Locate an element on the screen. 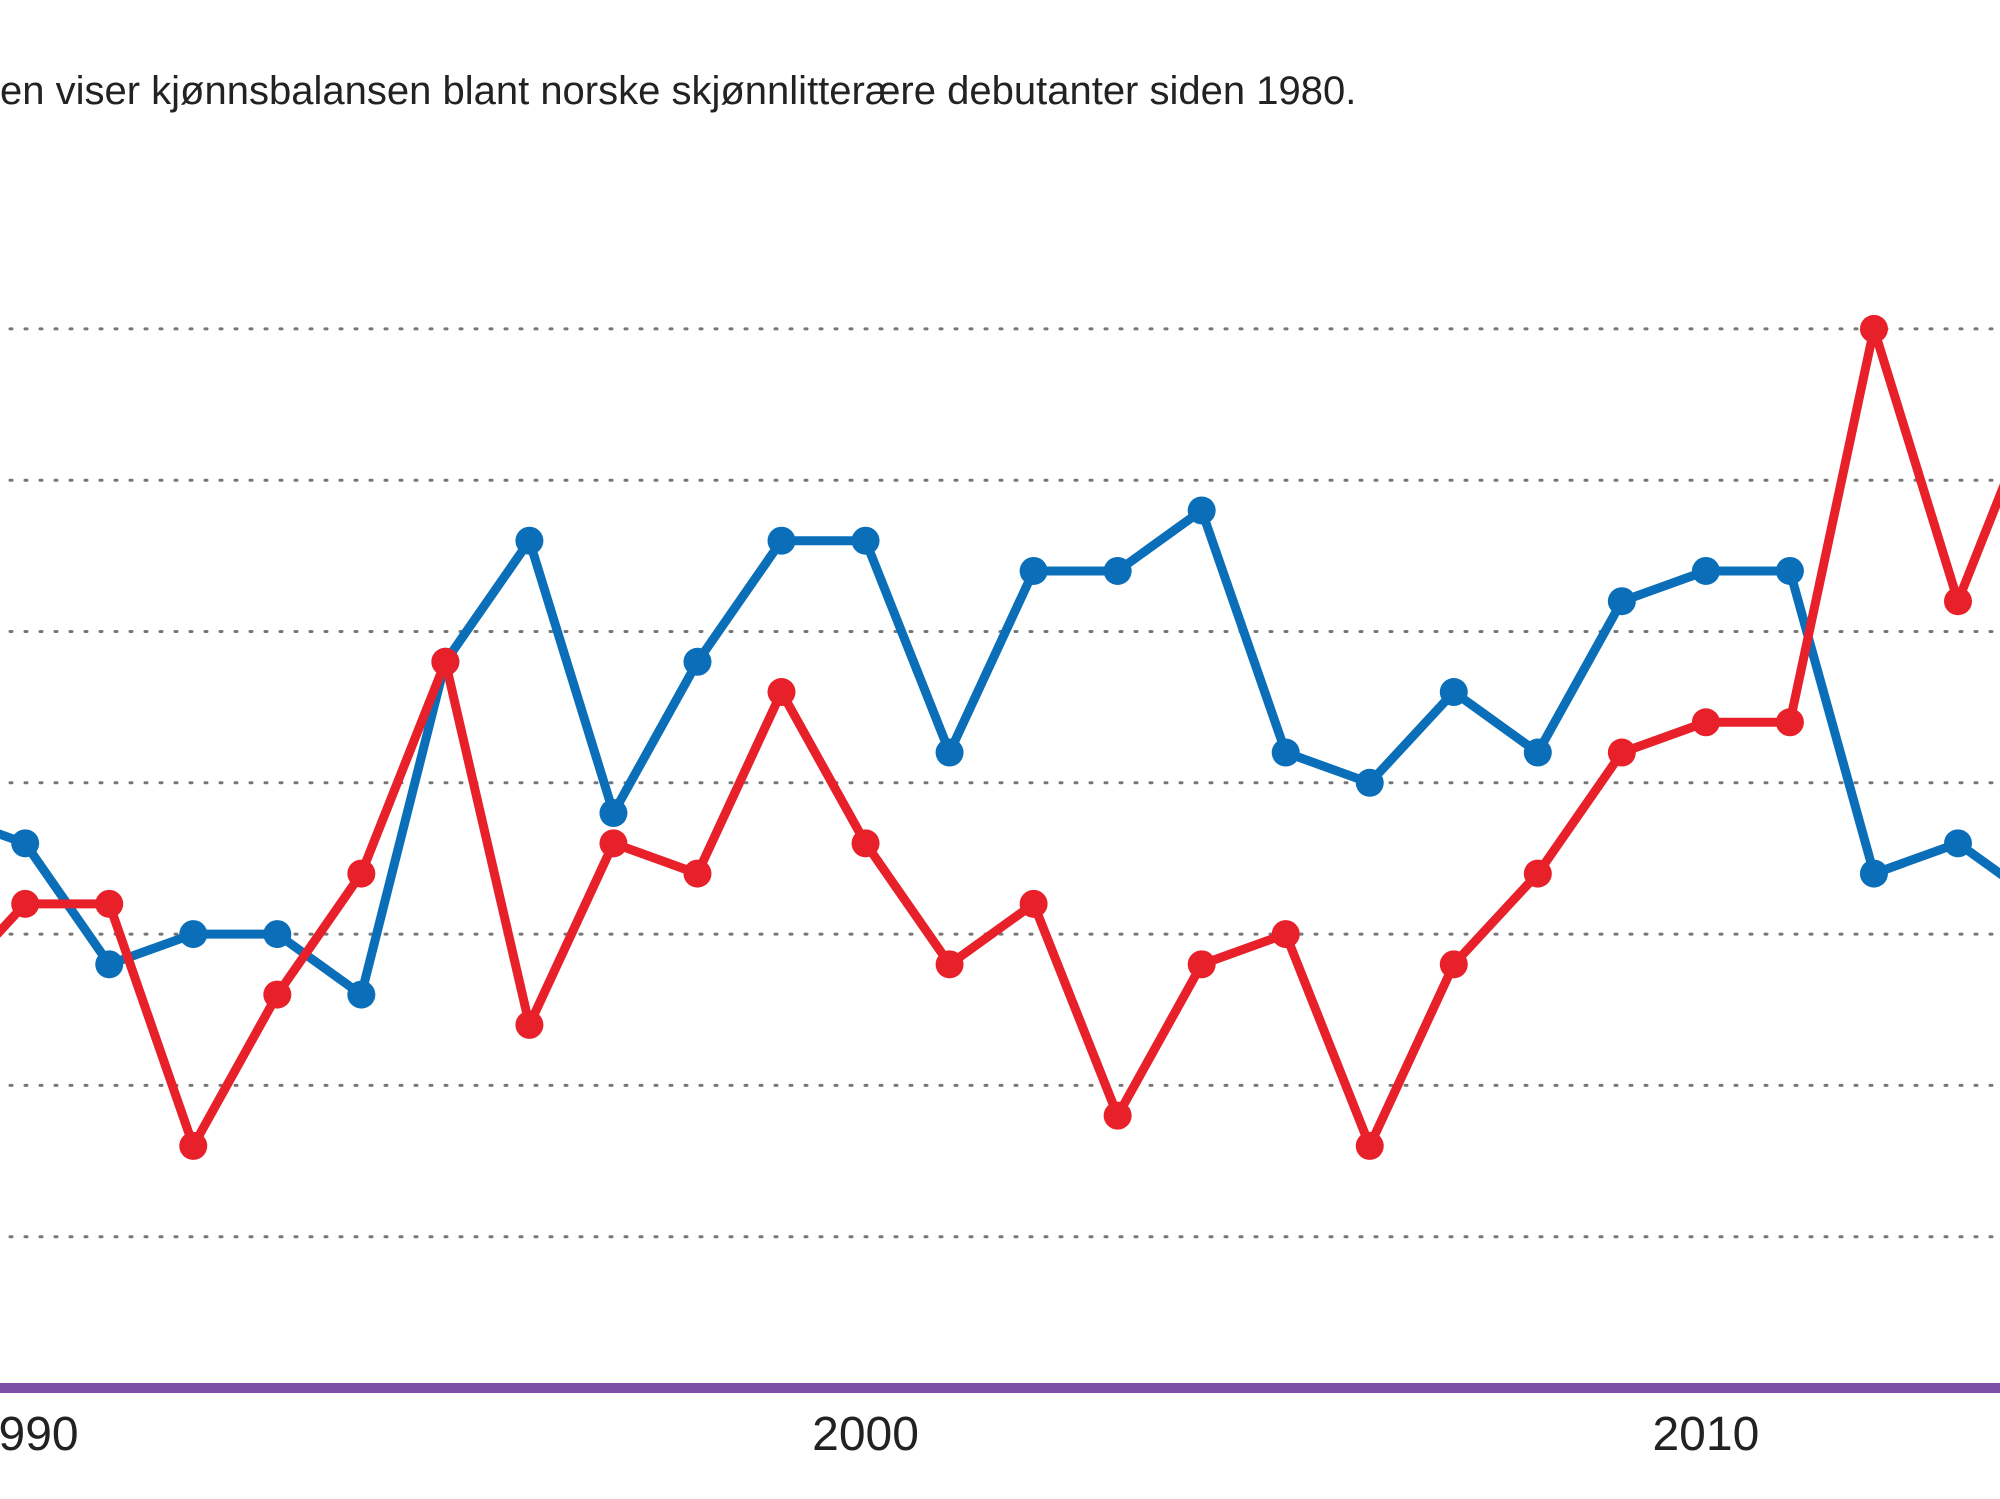 The height and width of the screenshot is (1499, 2000). x-tick-label: 2010 is located at coordinates (1705, 1434).